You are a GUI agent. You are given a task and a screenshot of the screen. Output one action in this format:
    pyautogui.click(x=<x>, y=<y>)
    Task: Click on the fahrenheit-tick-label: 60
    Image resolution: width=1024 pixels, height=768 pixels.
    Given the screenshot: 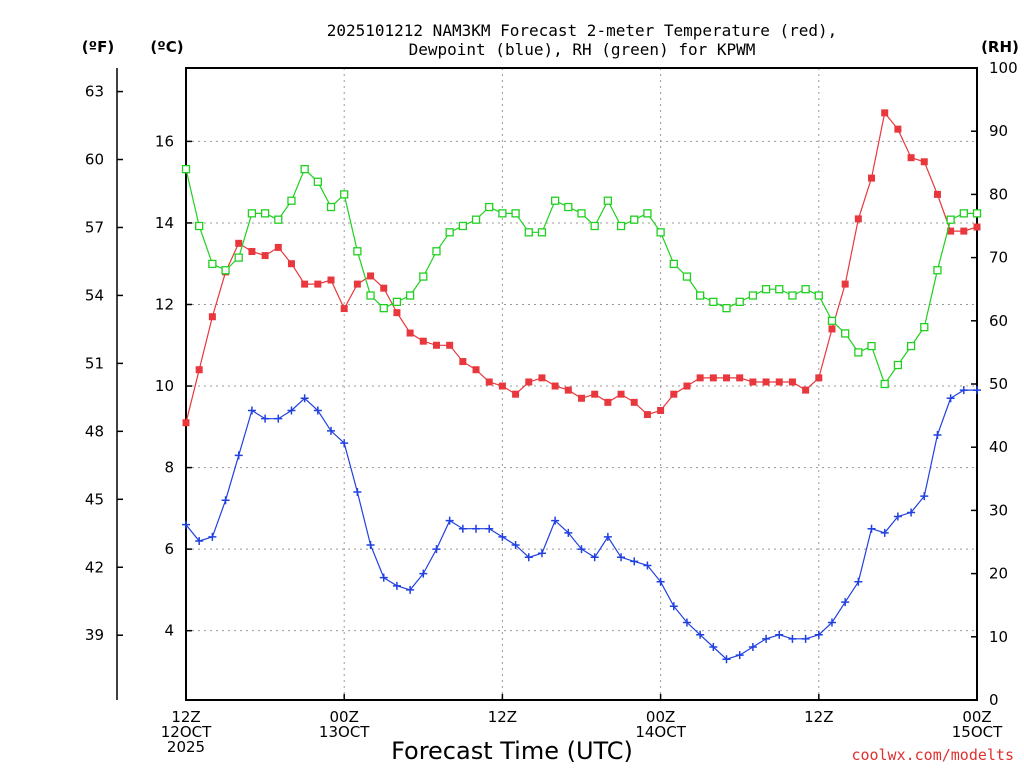 What is the action you would take?
    pyautogui.click(x=94, y=160)
    